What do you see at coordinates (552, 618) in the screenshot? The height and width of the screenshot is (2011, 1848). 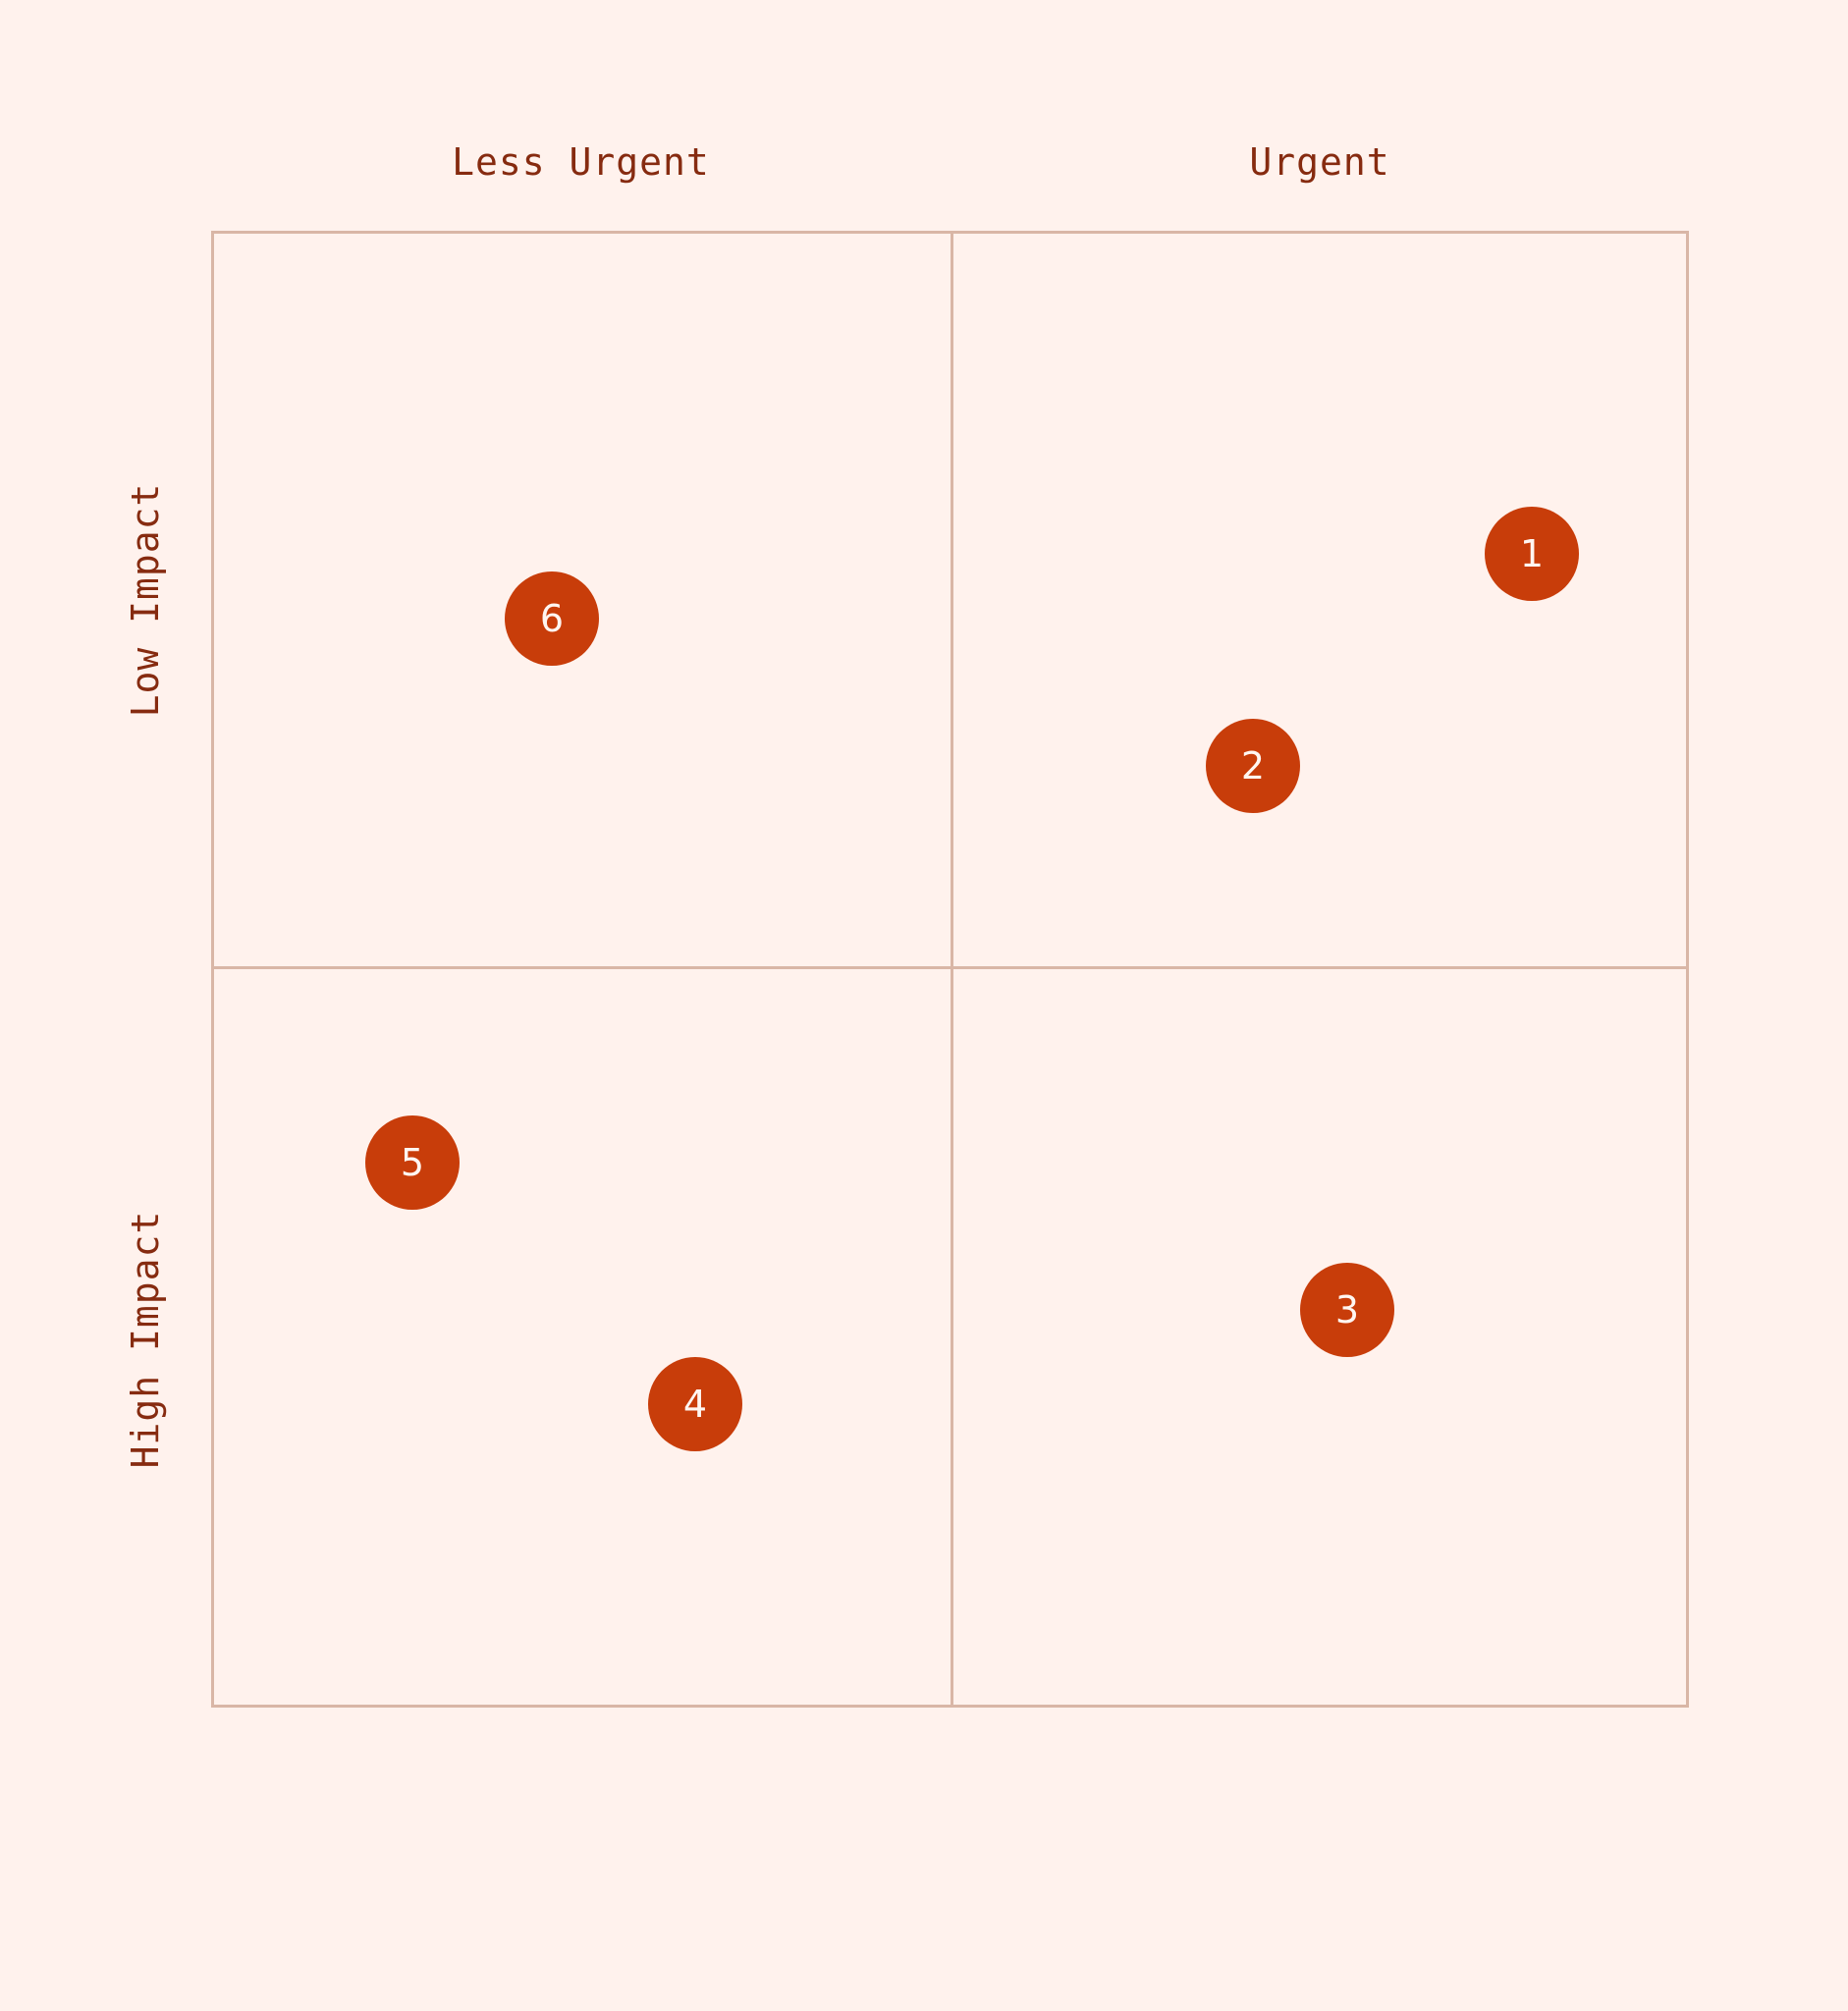 I see `item-marker-6: 6` at bounding box center [552, 618].